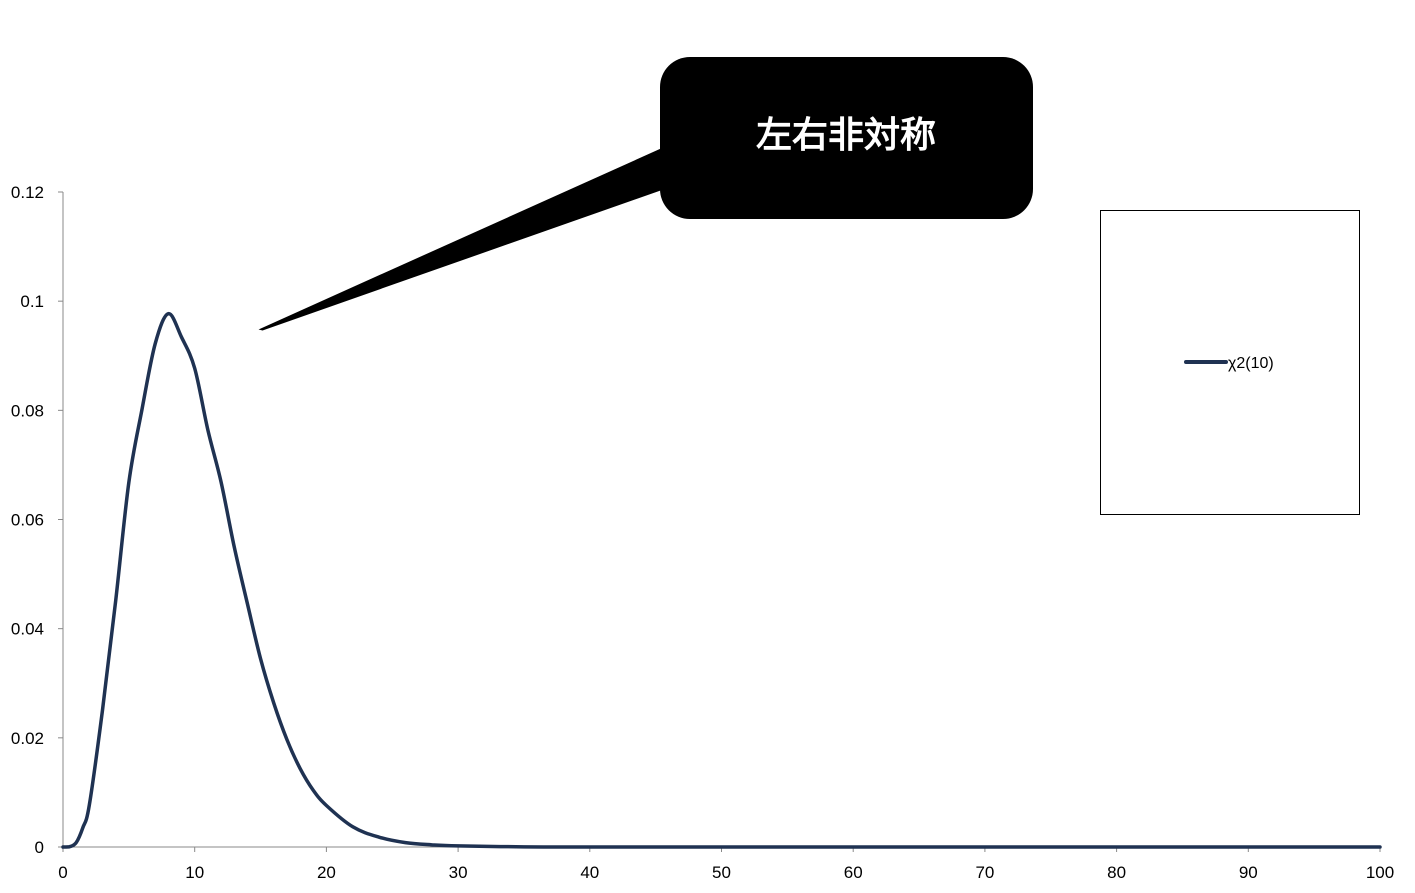 This screenshot has height=893, width=1415. Describe the element at coordinates (460, 239) in the screenshot. I see `callout-pointer` at that location.